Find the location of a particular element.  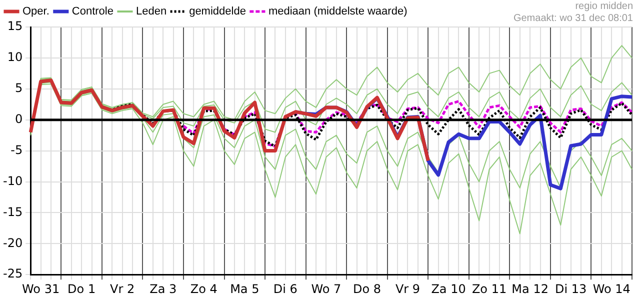

x-tick-label: Ma 5 is located at coordinates (245, 289).